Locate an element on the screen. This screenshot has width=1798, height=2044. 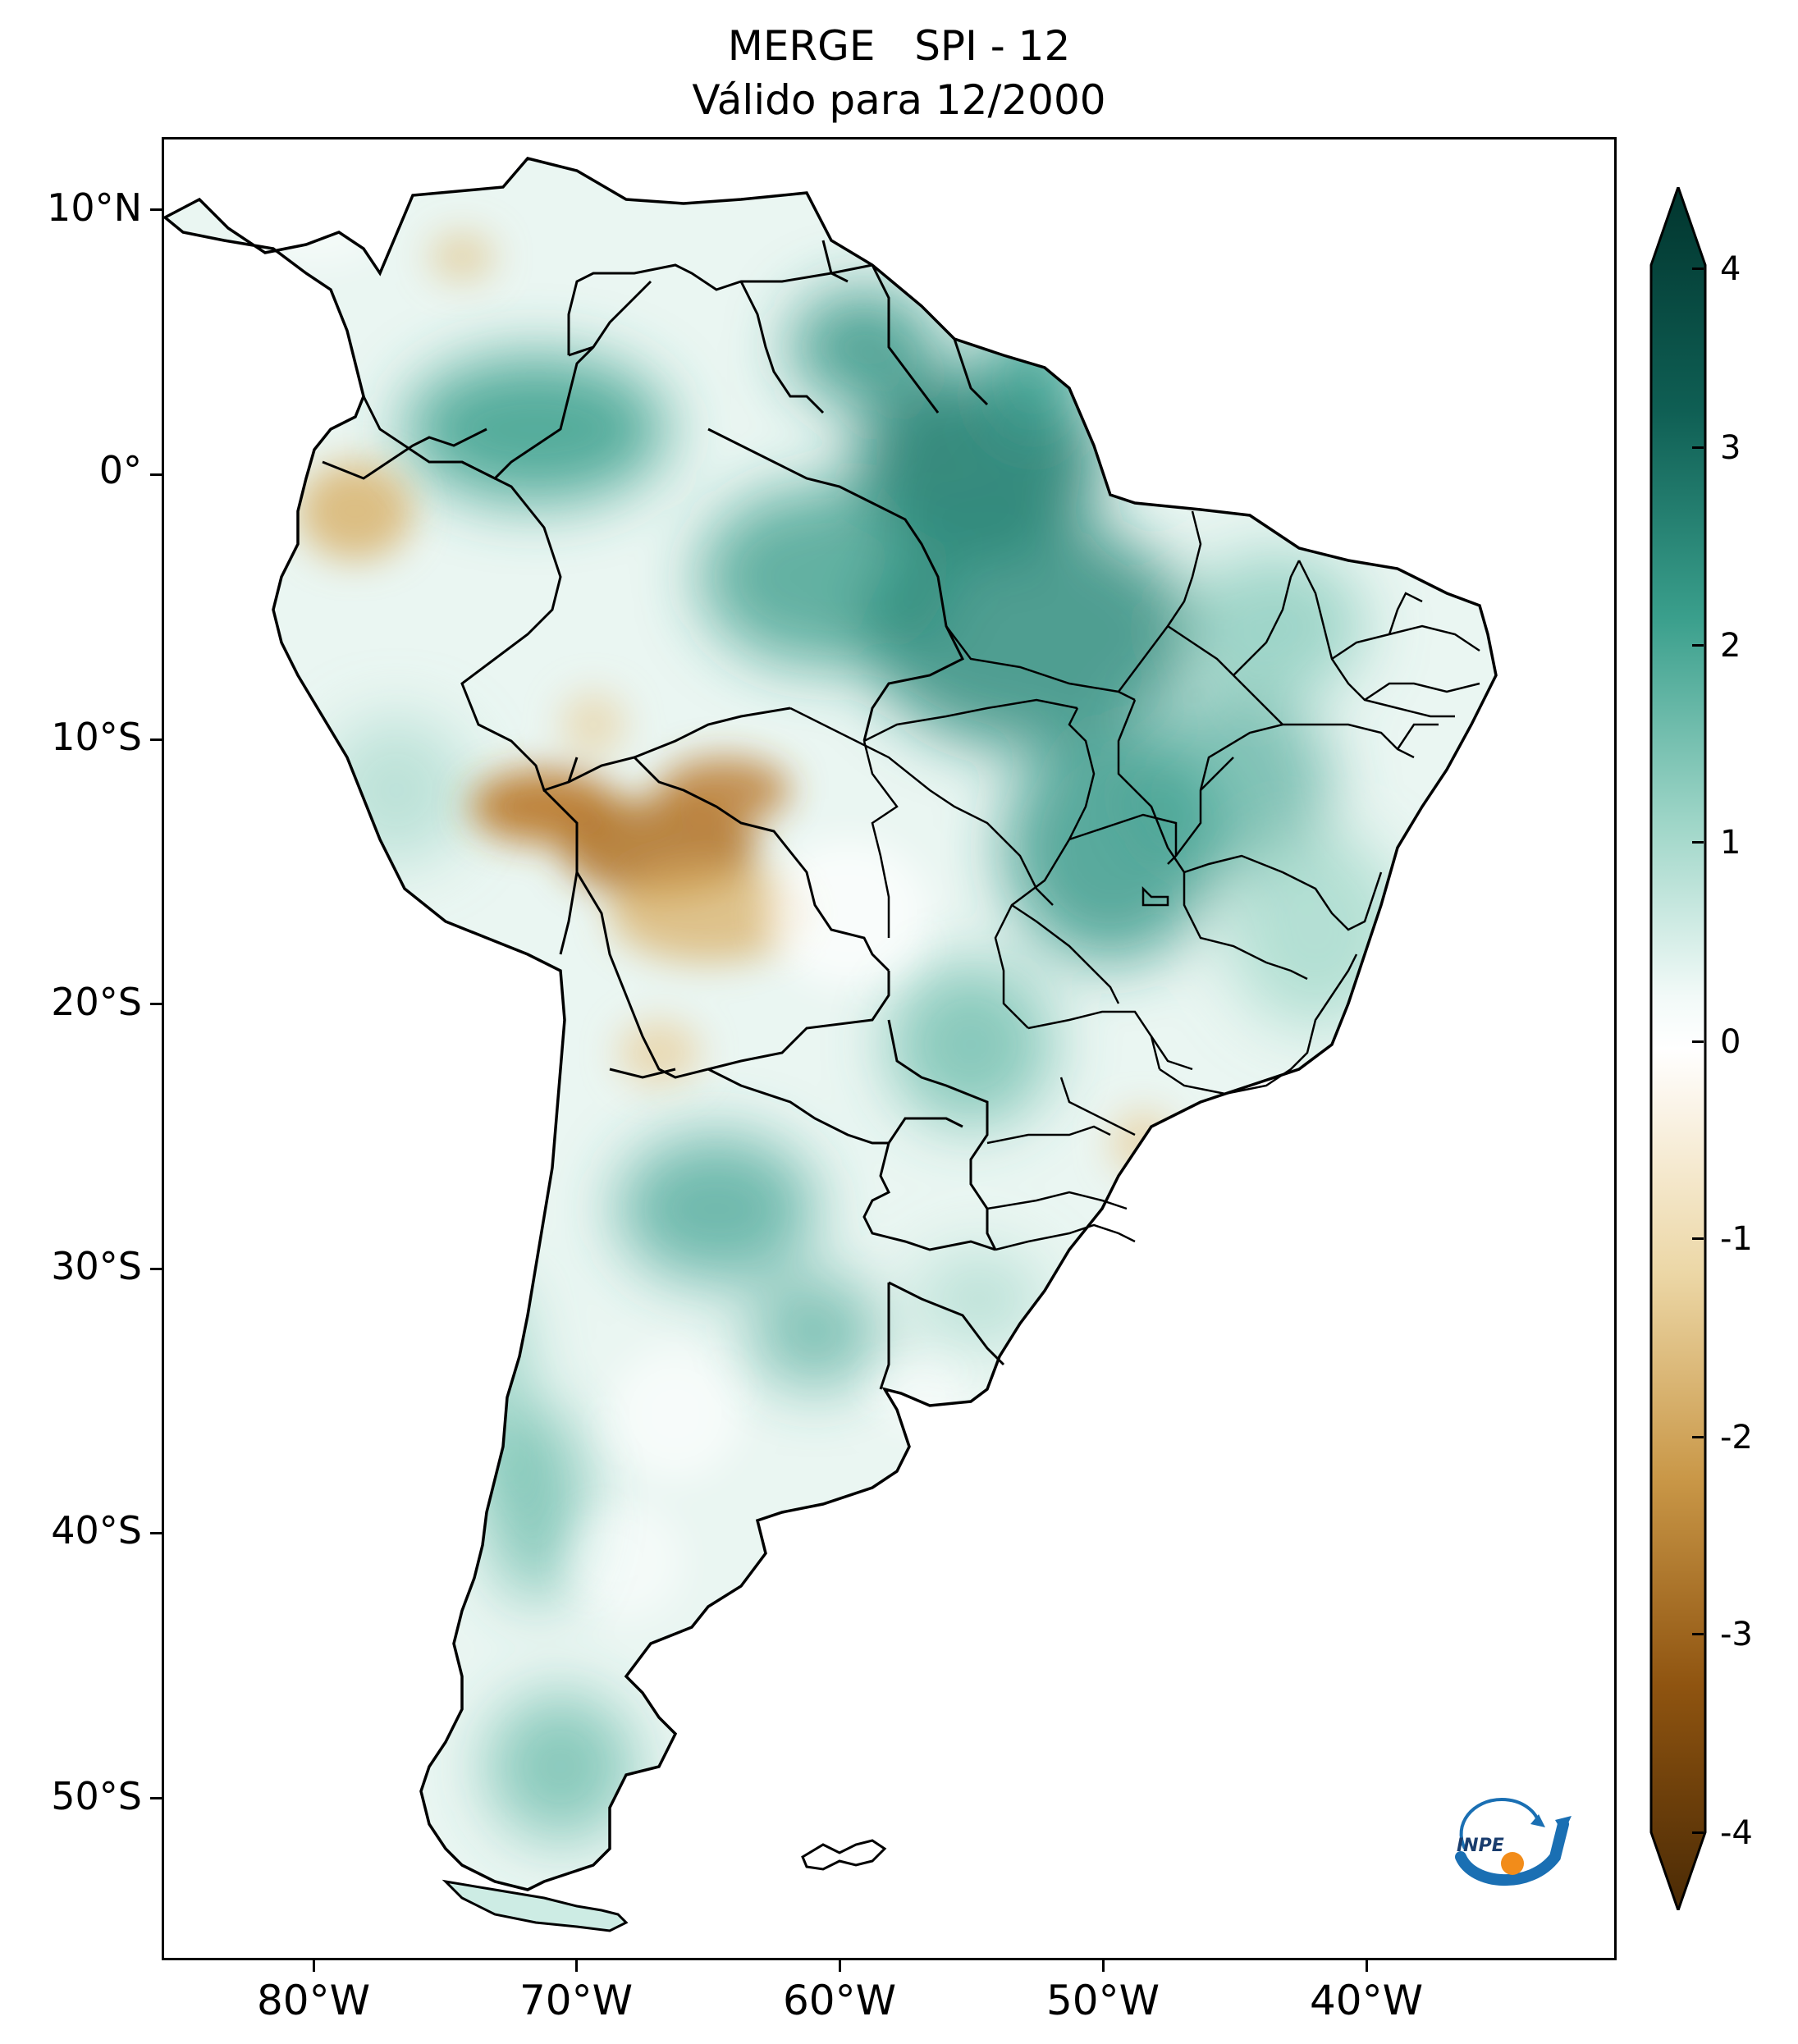
tierra-del-fuego is located at coordinates (535, 1905).